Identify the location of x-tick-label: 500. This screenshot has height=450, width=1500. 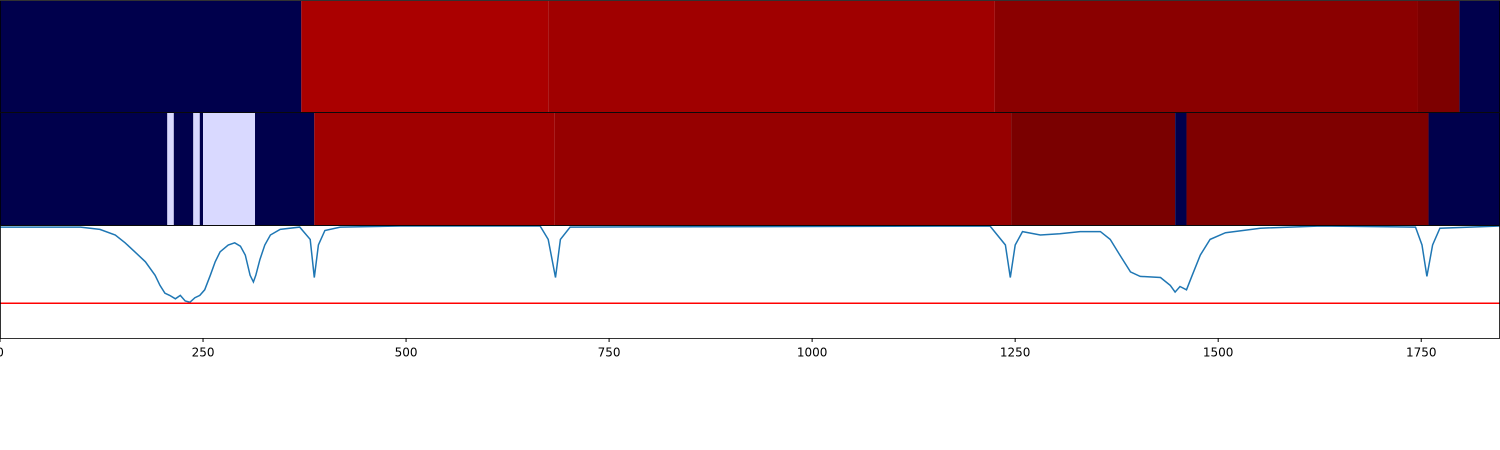
(406, 353).